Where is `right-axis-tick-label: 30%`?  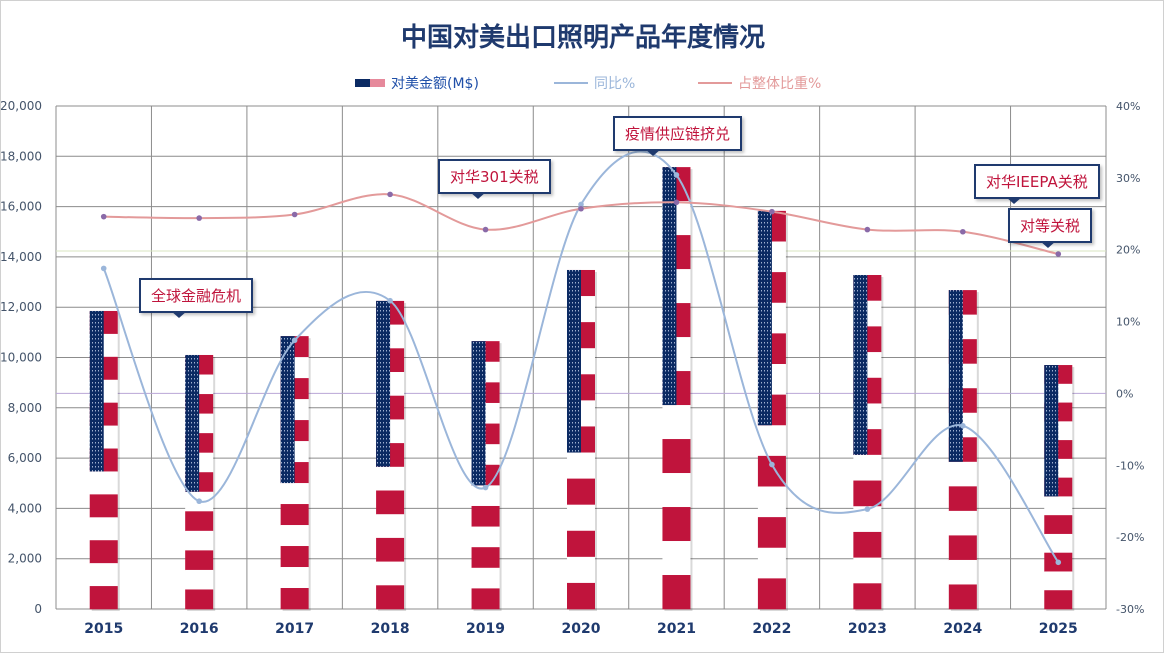
right-axis-tick-label: 30% is located at coordinates (1128, 178).